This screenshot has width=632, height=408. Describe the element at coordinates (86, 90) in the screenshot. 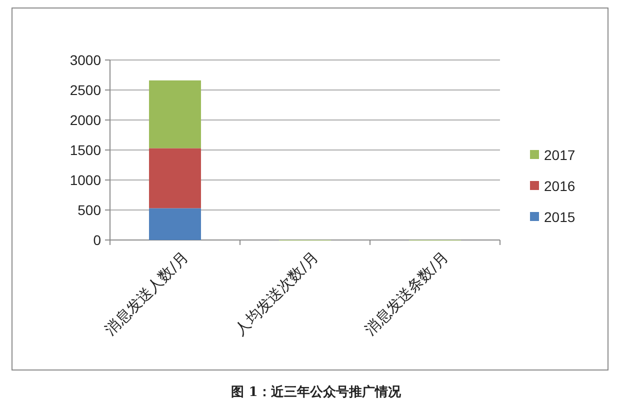

I see `y-tick-label: 2500` at that location.